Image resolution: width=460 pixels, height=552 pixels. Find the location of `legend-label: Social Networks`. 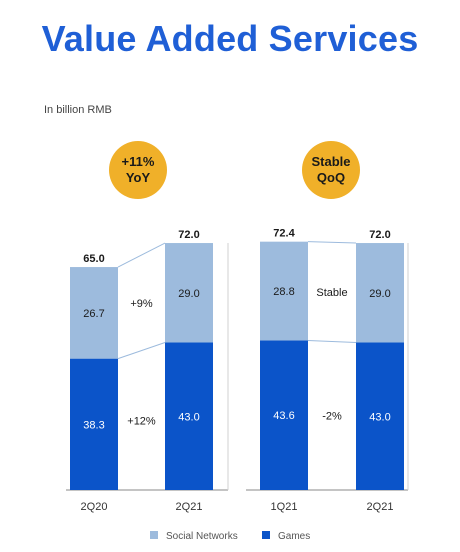

legend-label: Social Networks is located at coordinates (202, 536).